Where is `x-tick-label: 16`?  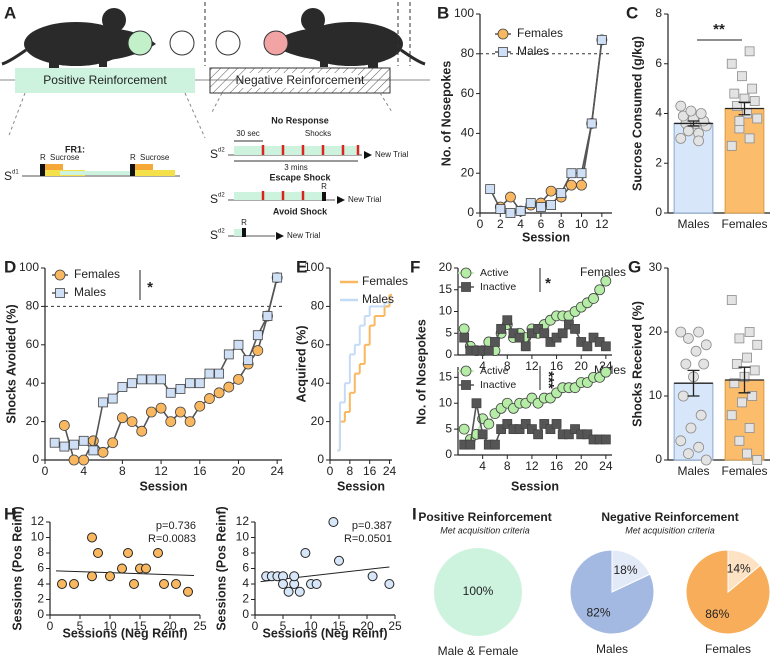 x-tick-label: 16 is located at coordinates (557, 466).